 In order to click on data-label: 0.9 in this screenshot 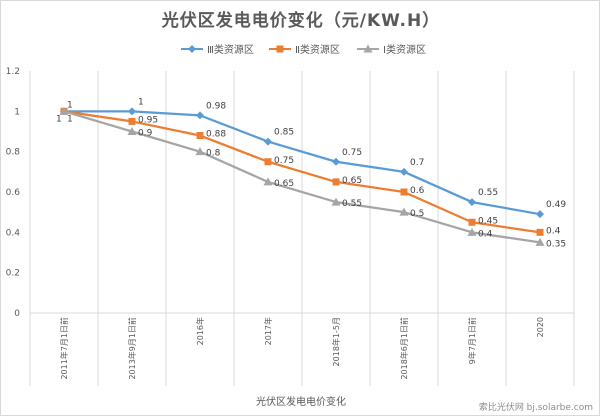, I will do `click(145, 134)`.